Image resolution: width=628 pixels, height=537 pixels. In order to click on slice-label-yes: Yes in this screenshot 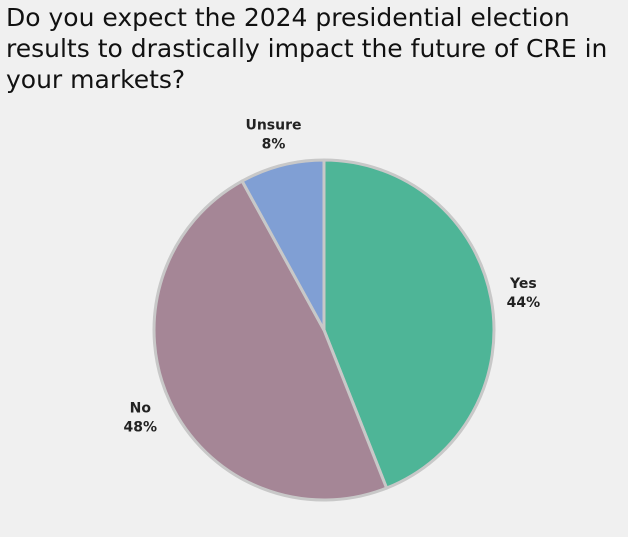, I will do `click(523, 284)`.